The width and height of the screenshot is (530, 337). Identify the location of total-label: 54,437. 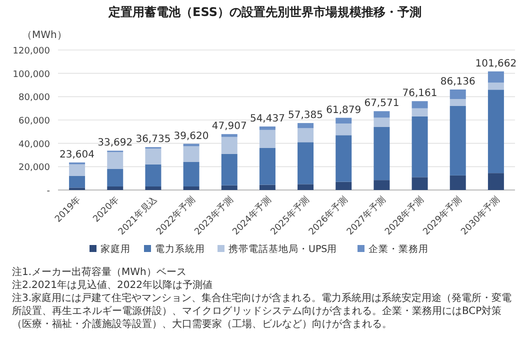
(267, 118).